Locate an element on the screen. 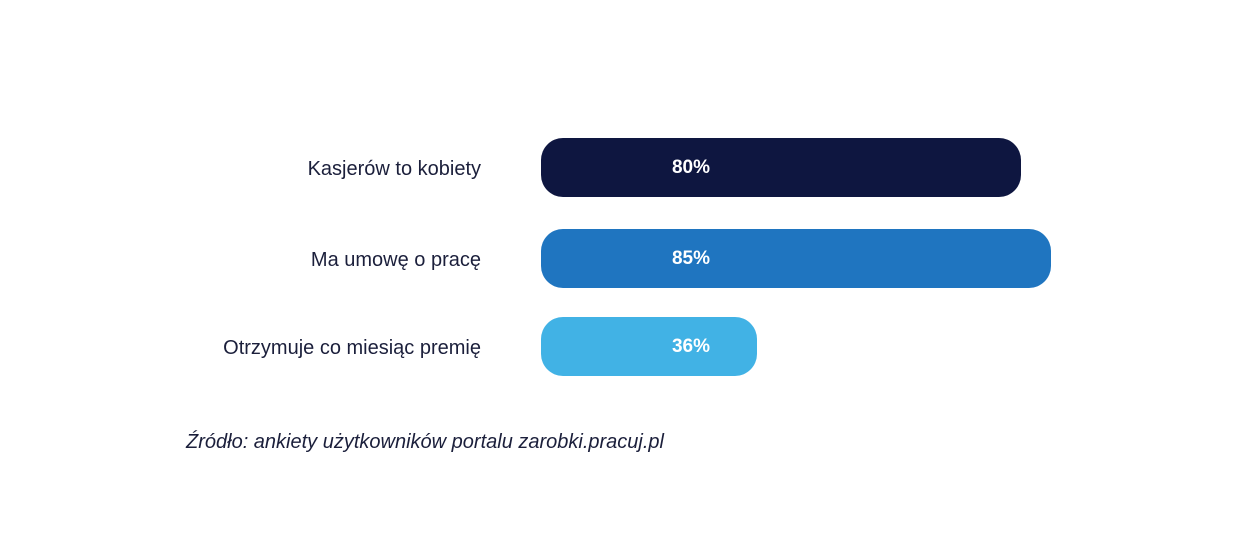 This screenshot has height=559, width=1240. category-label: Ma umowę o pracę is located at coordinates (395, 260).